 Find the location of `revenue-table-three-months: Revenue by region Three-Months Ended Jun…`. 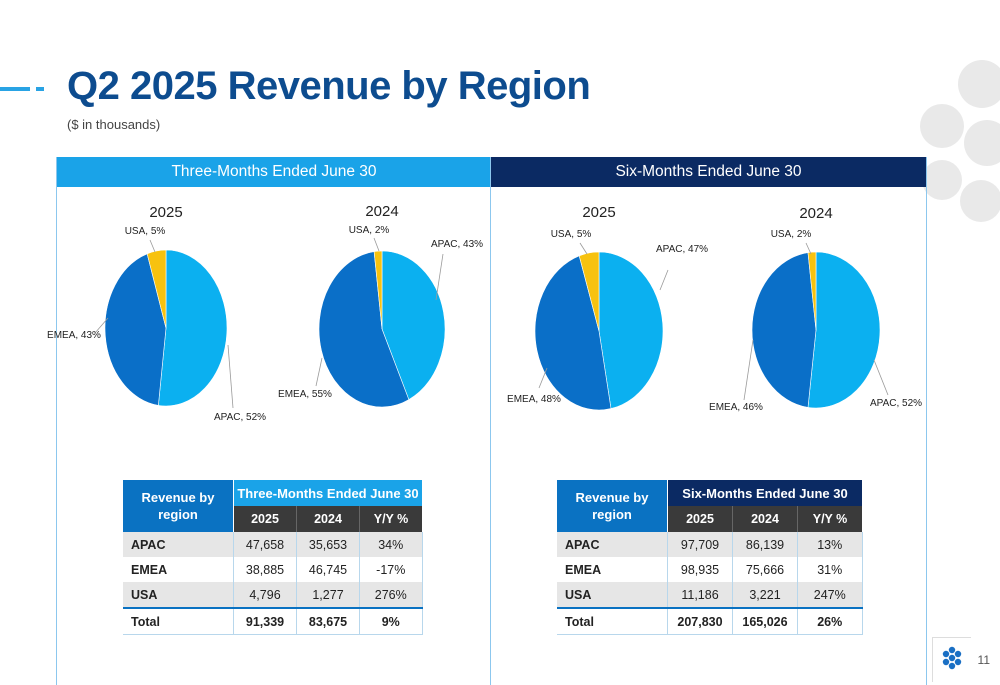

revenue-table-three-months: Revenue by region Three-Months Ended Jun… is located at coordinates (273, 557).